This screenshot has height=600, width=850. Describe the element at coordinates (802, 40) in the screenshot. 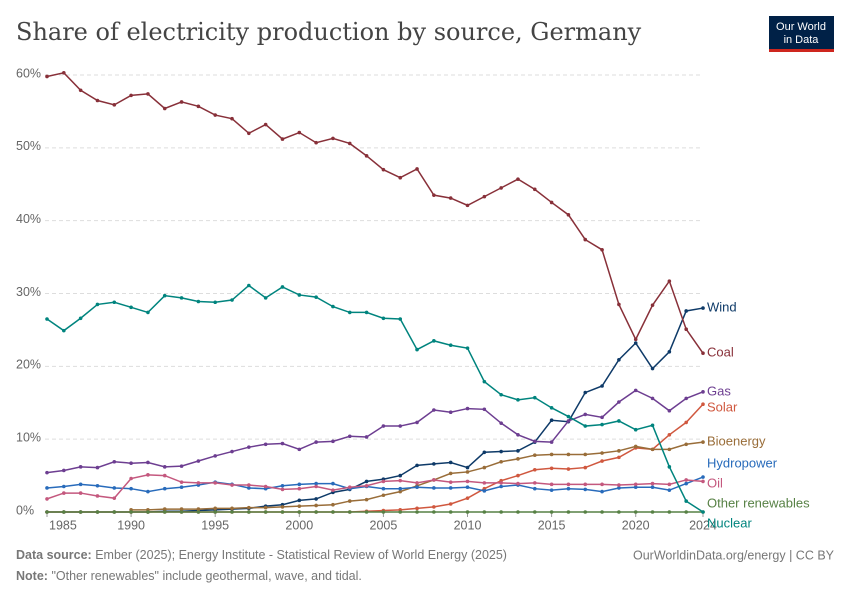

I see `logo-text: in Data` at that location.